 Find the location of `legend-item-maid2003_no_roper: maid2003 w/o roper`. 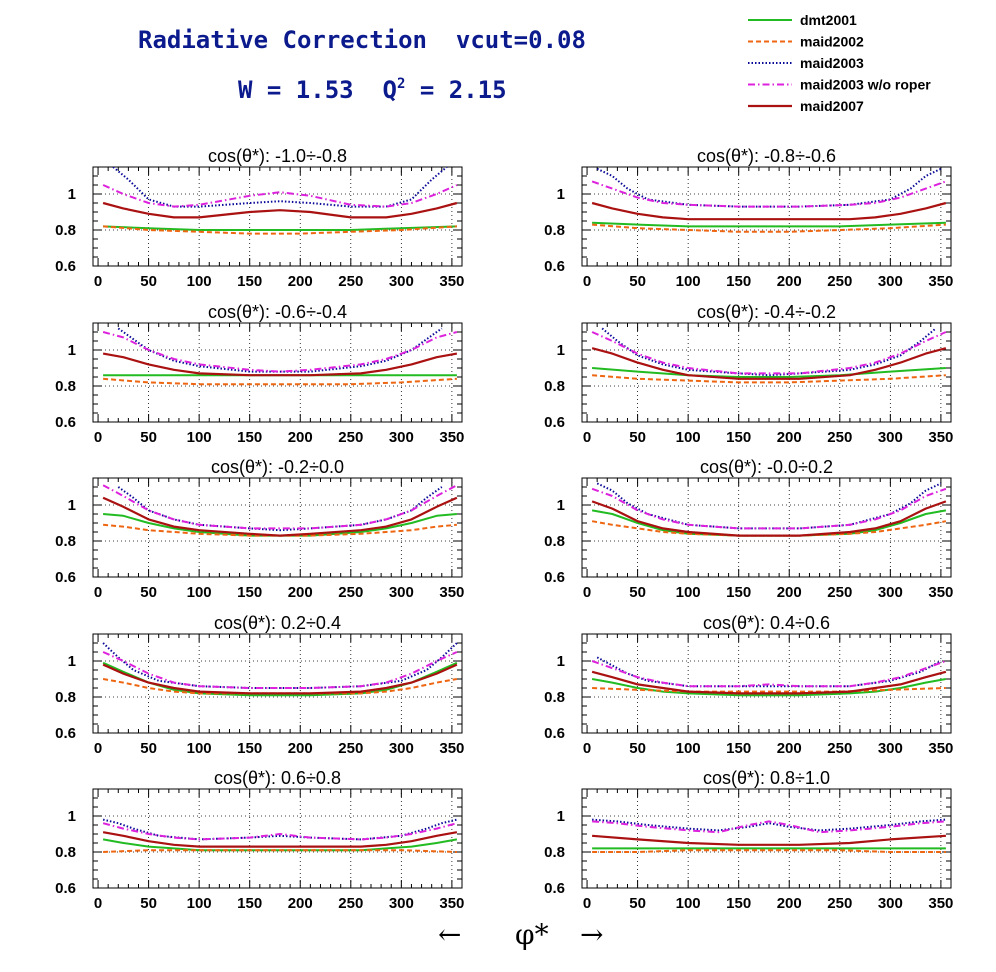

legend-item-maid2003_no_roper: maid2003 w/o roper is located at coordinates (839, 85).